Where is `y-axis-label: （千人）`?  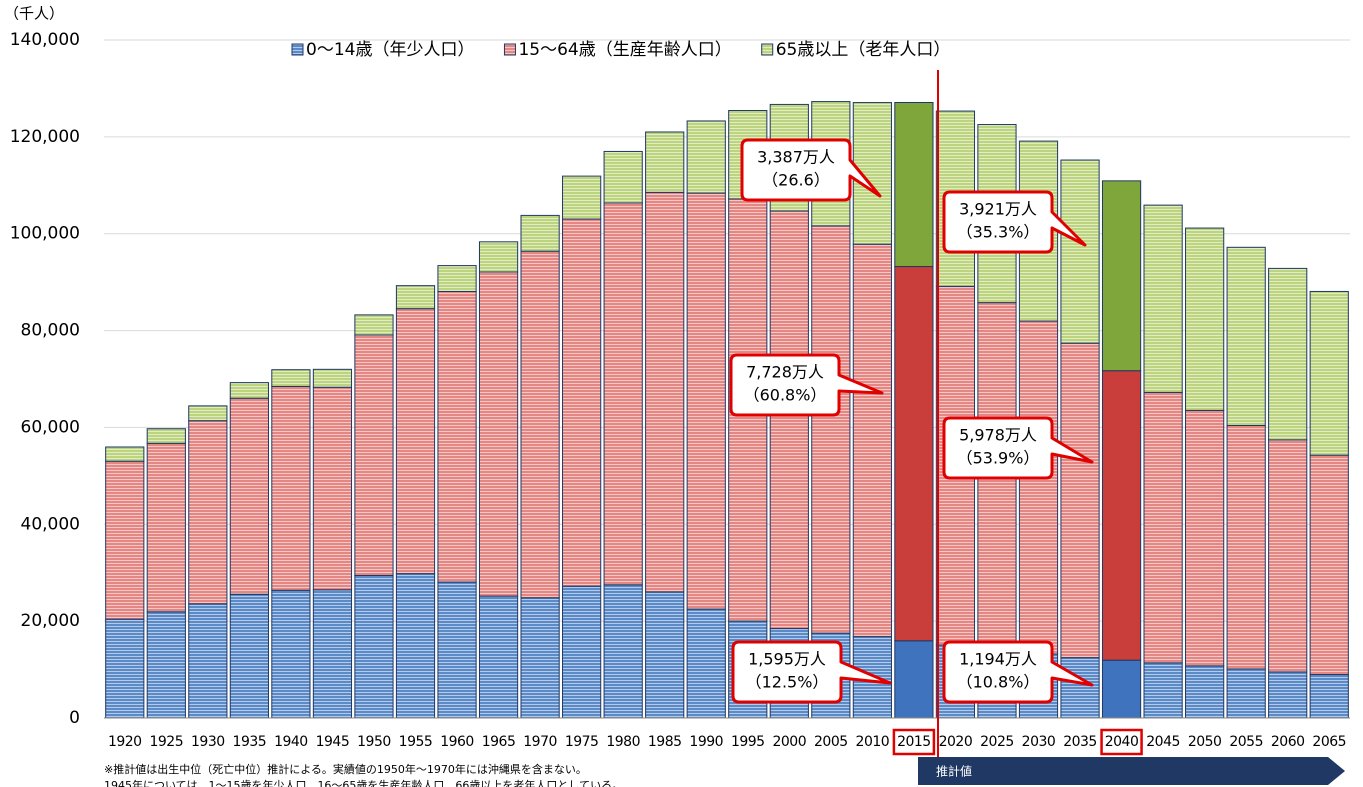 y-axis-label: （千人） is located at coordinates (34, 14).